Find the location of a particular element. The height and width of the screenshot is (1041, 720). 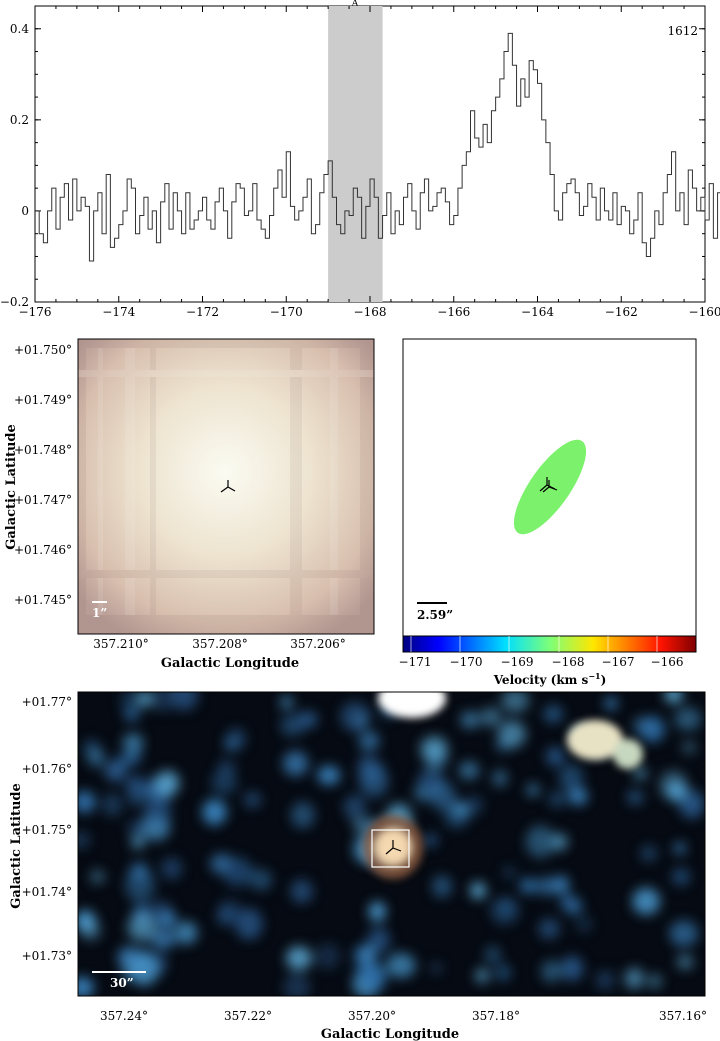

colorbar-tick-label: −171 is located at coordinates (415, 662).